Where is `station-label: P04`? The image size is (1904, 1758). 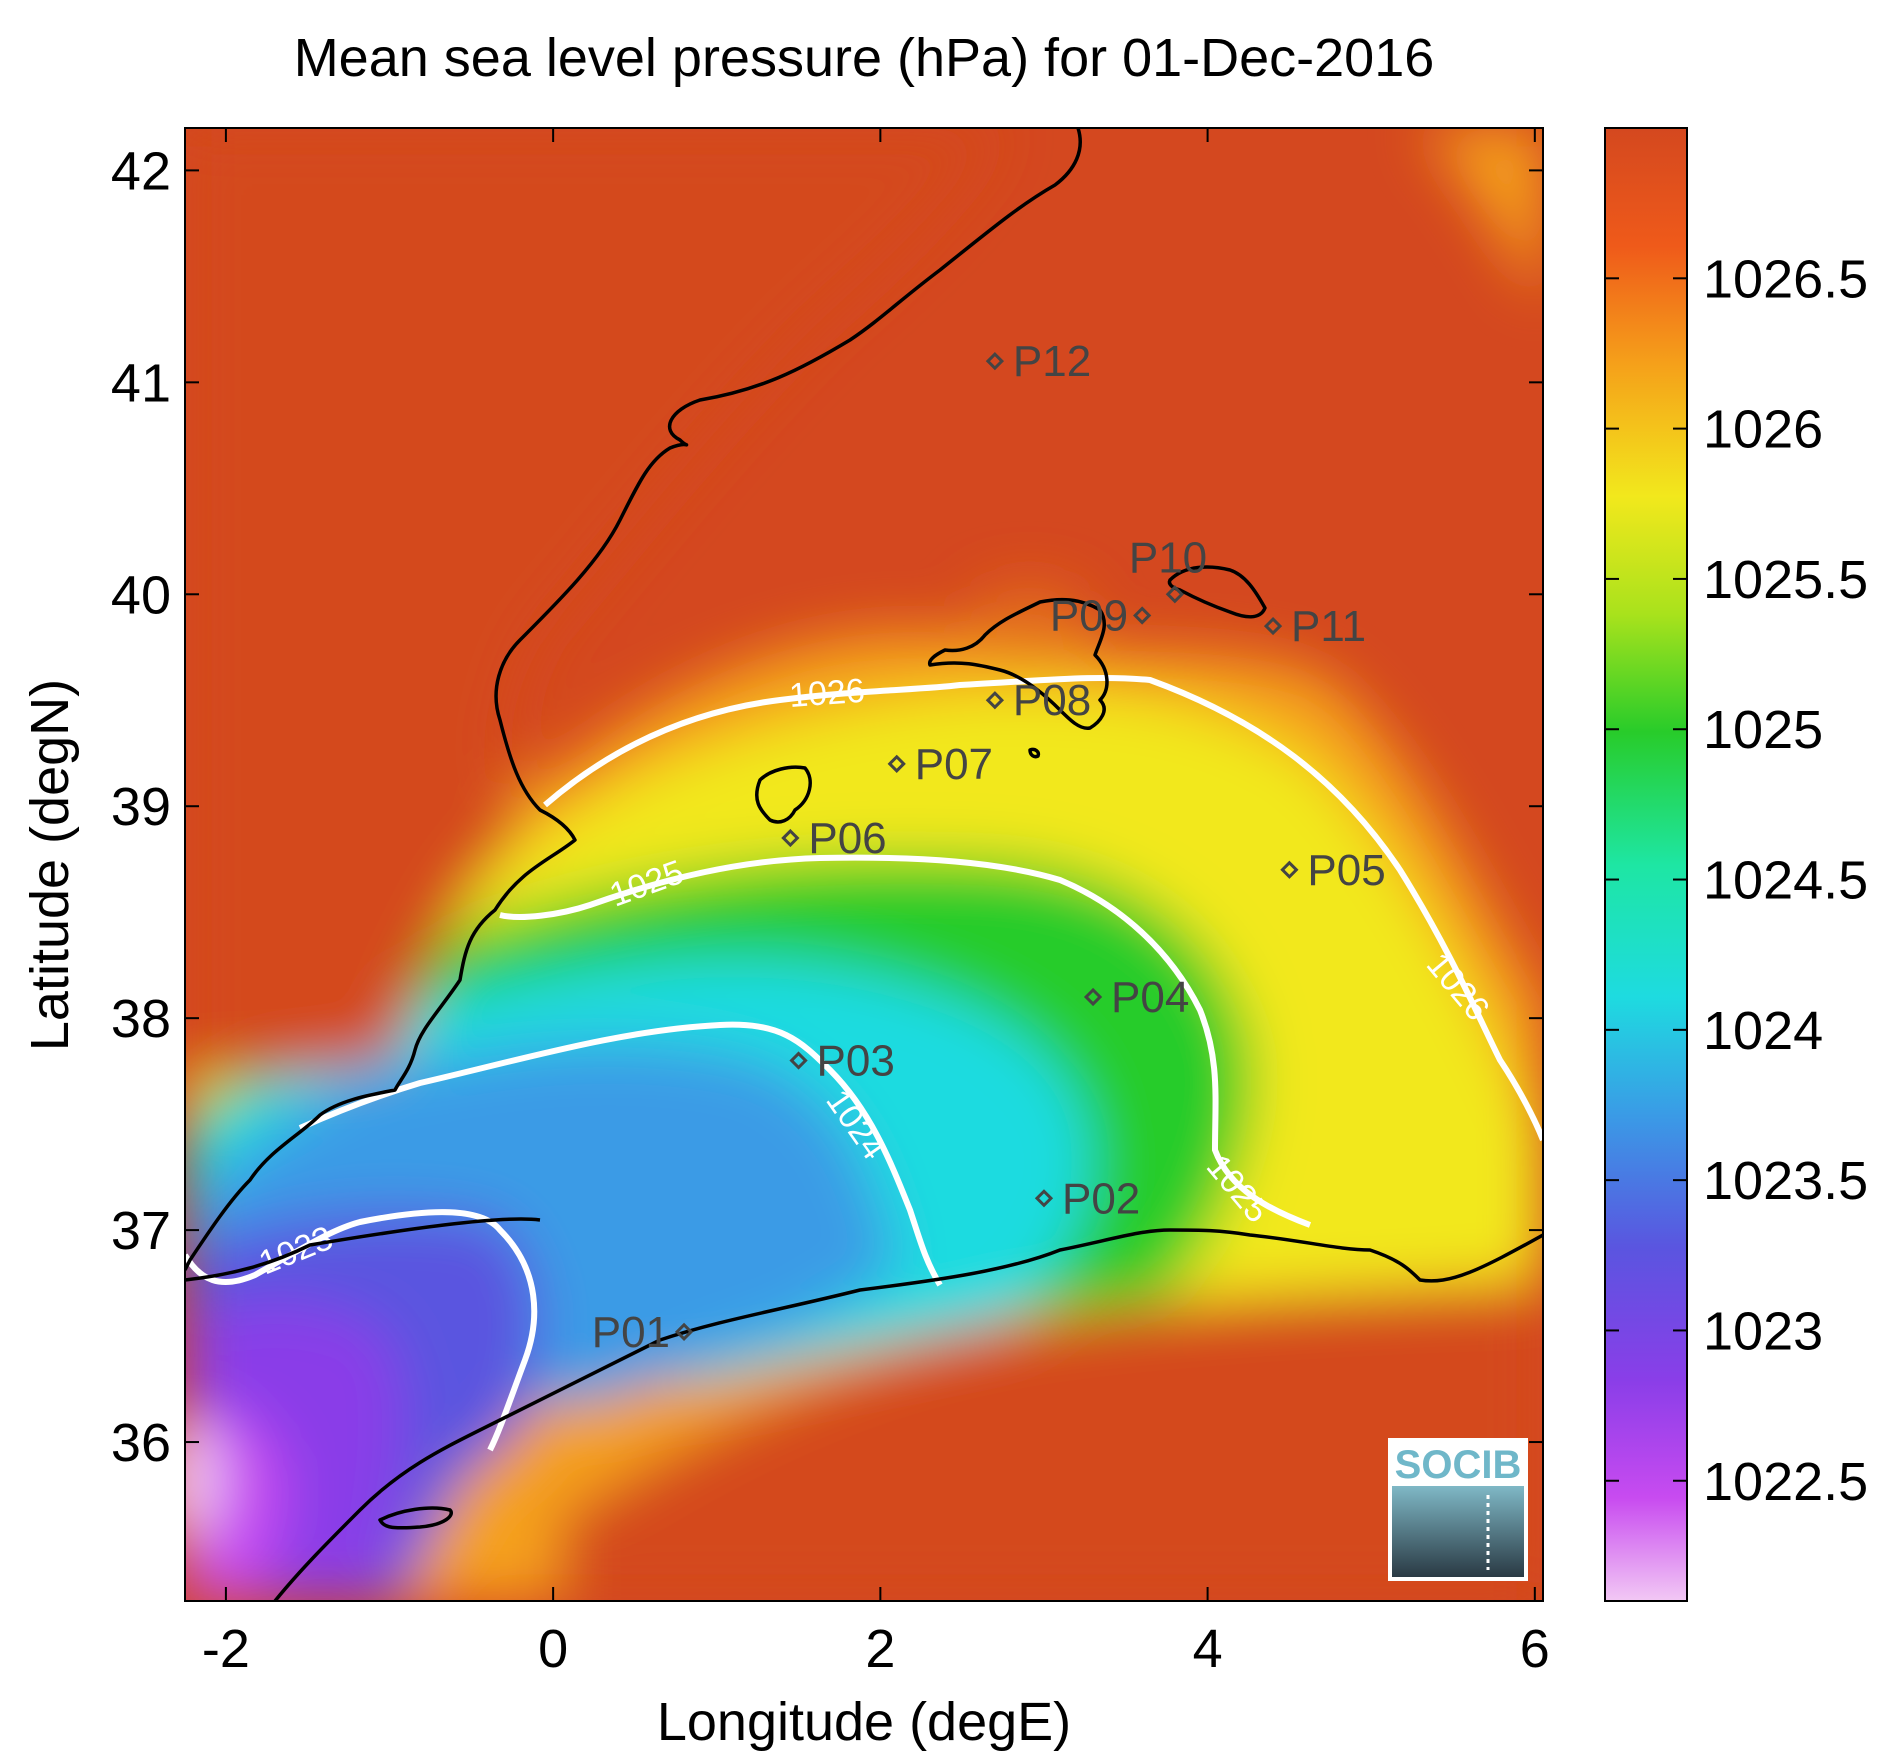
station-label: P04 is located at coordinates (1150, 997).